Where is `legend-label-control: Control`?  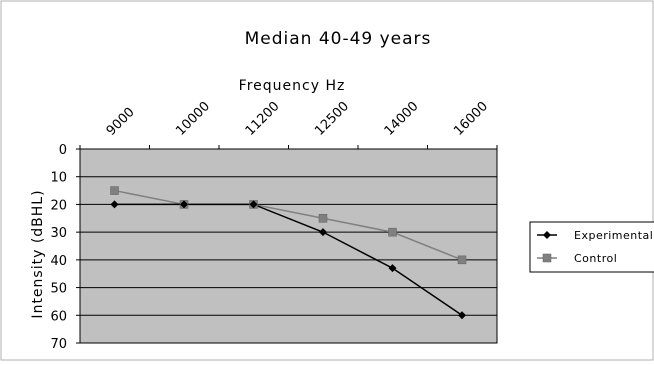
legend-label-control: Control is located at coordinates (595, 258).